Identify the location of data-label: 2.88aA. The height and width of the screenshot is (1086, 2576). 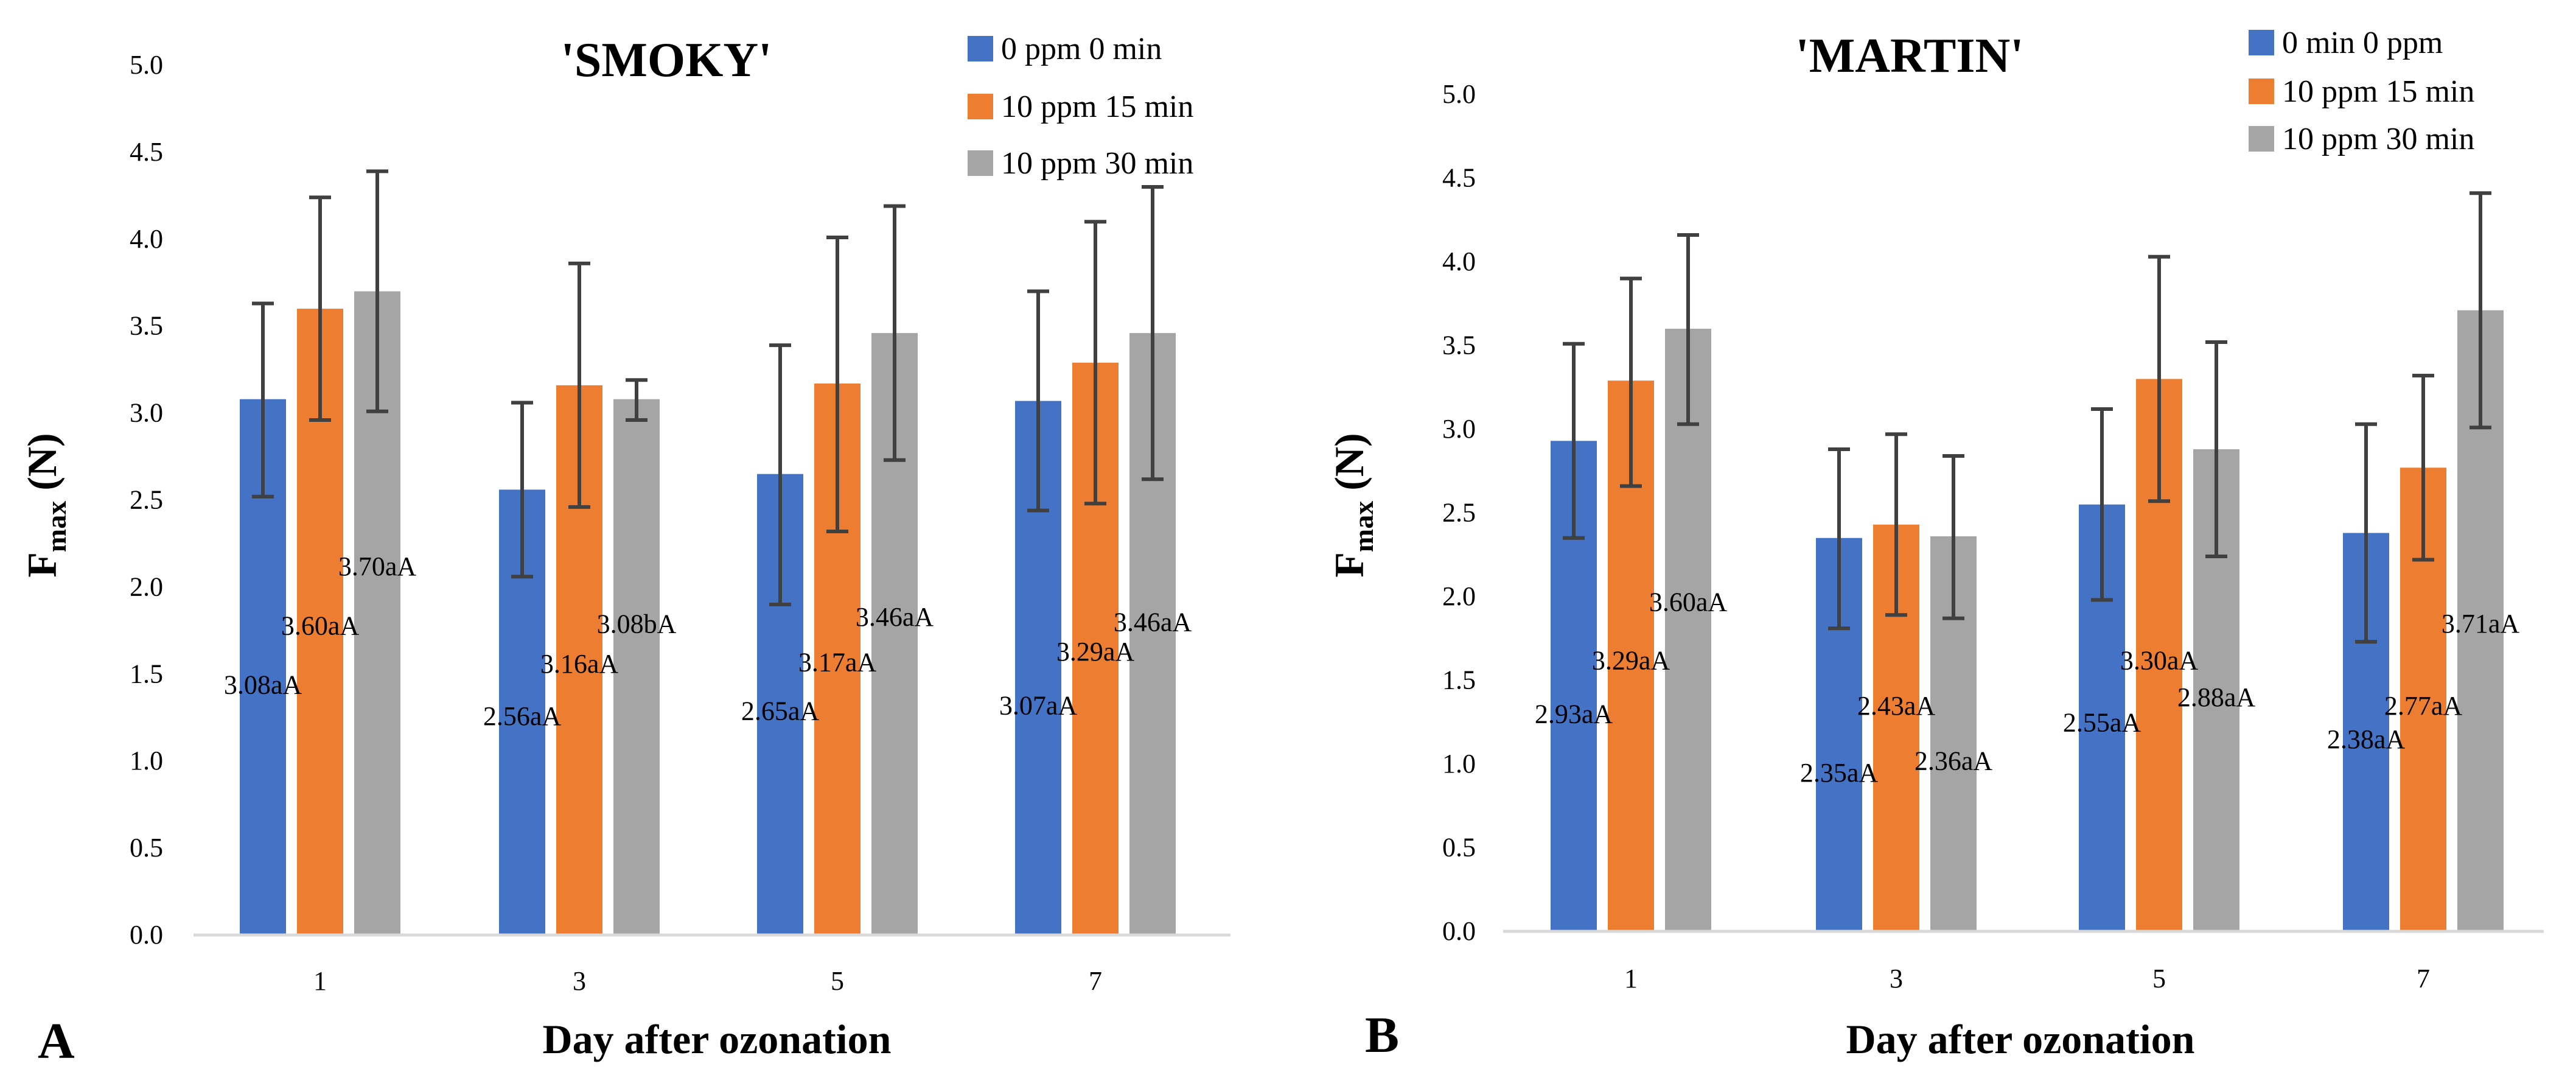
(2216, 697).